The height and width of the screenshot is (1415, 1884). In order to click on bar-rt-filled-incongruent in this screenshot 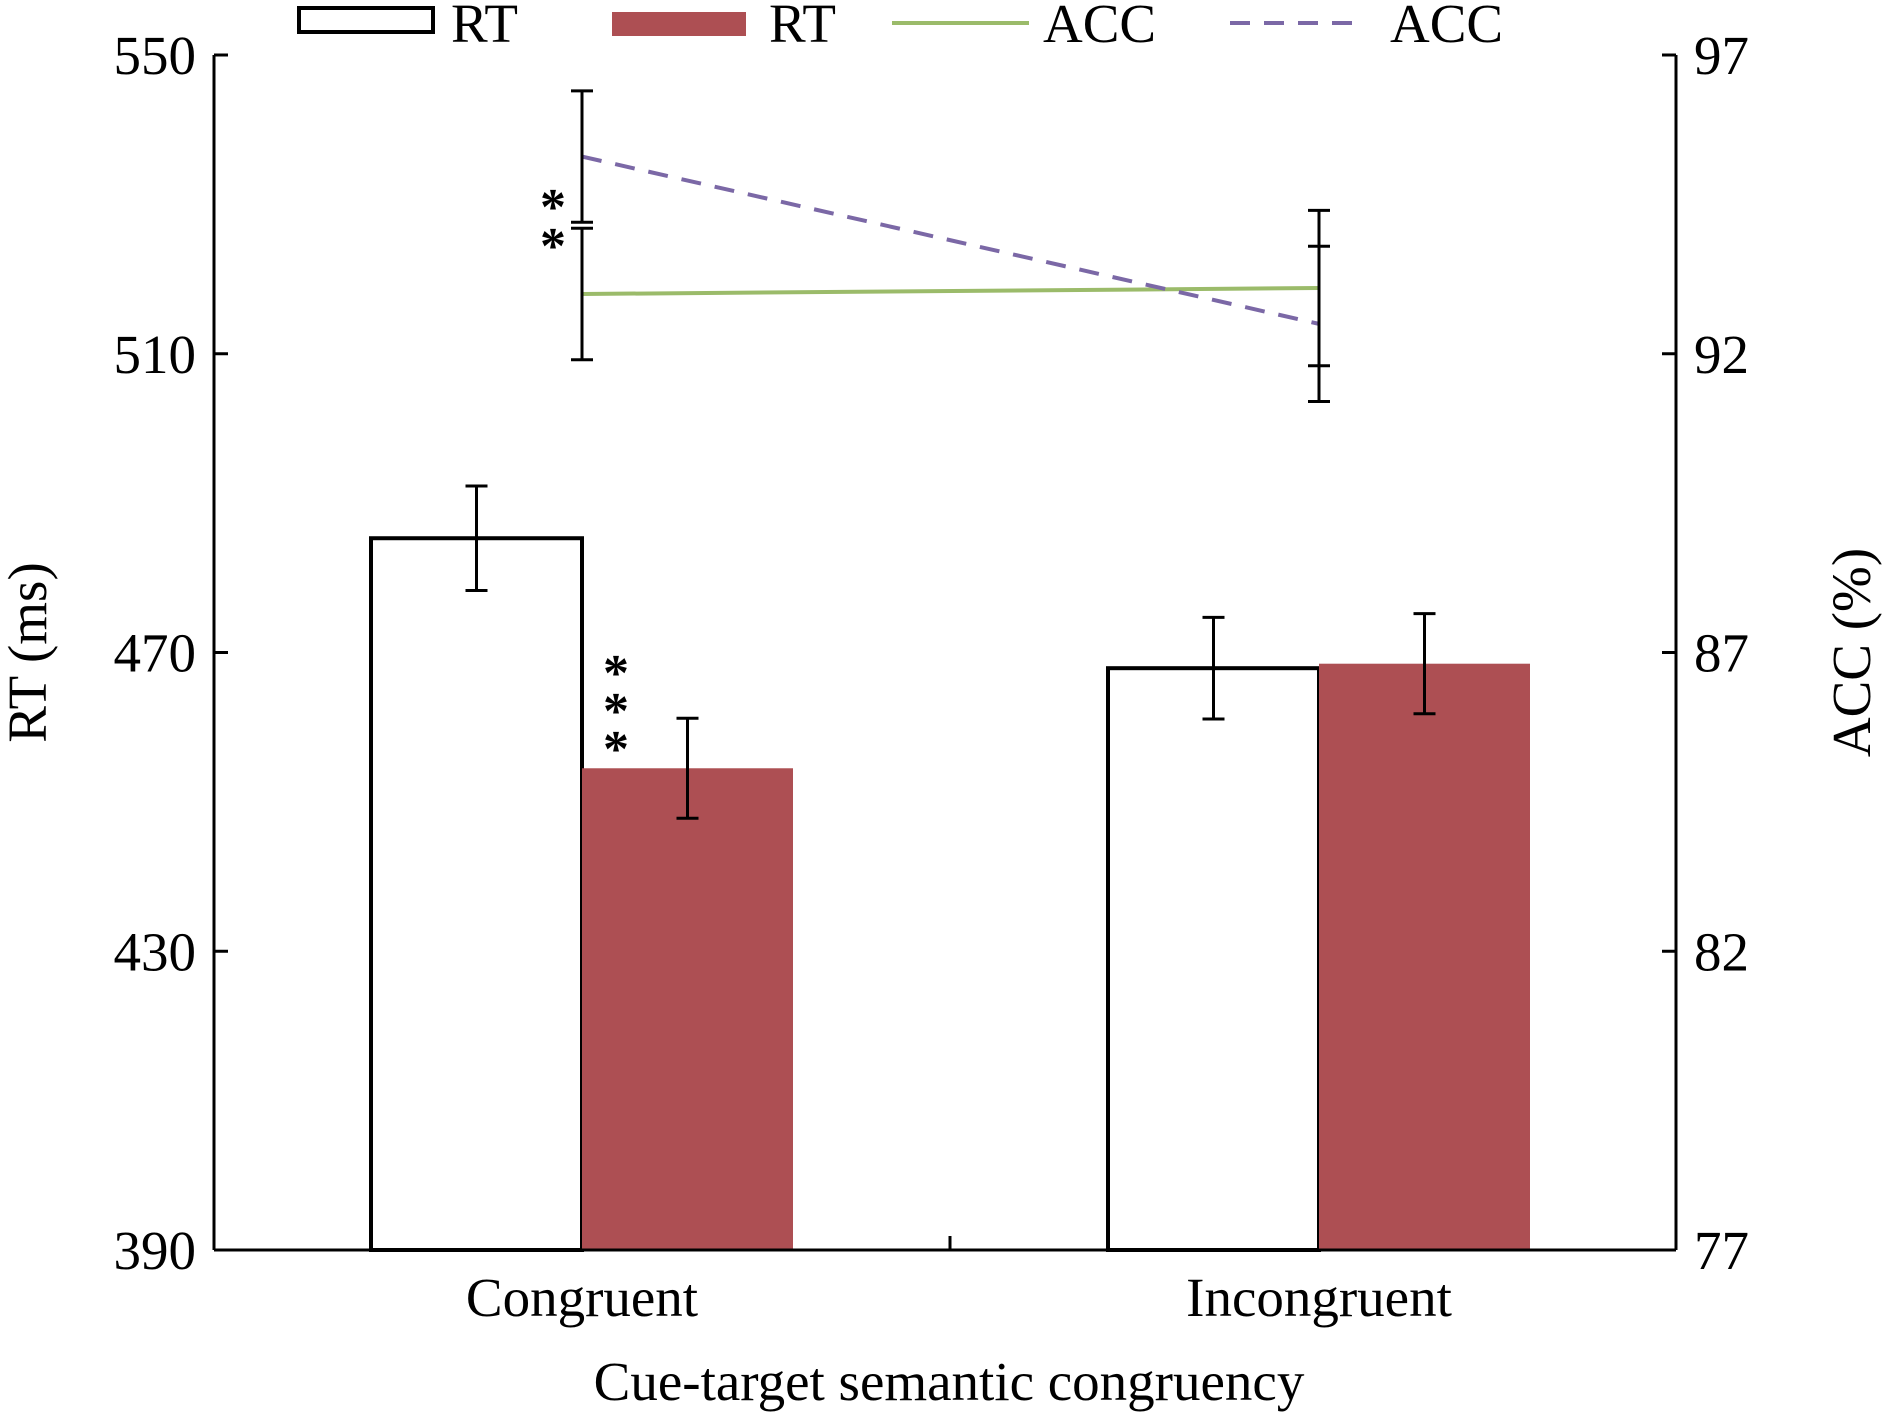, I will do `click(1424, 956)`.